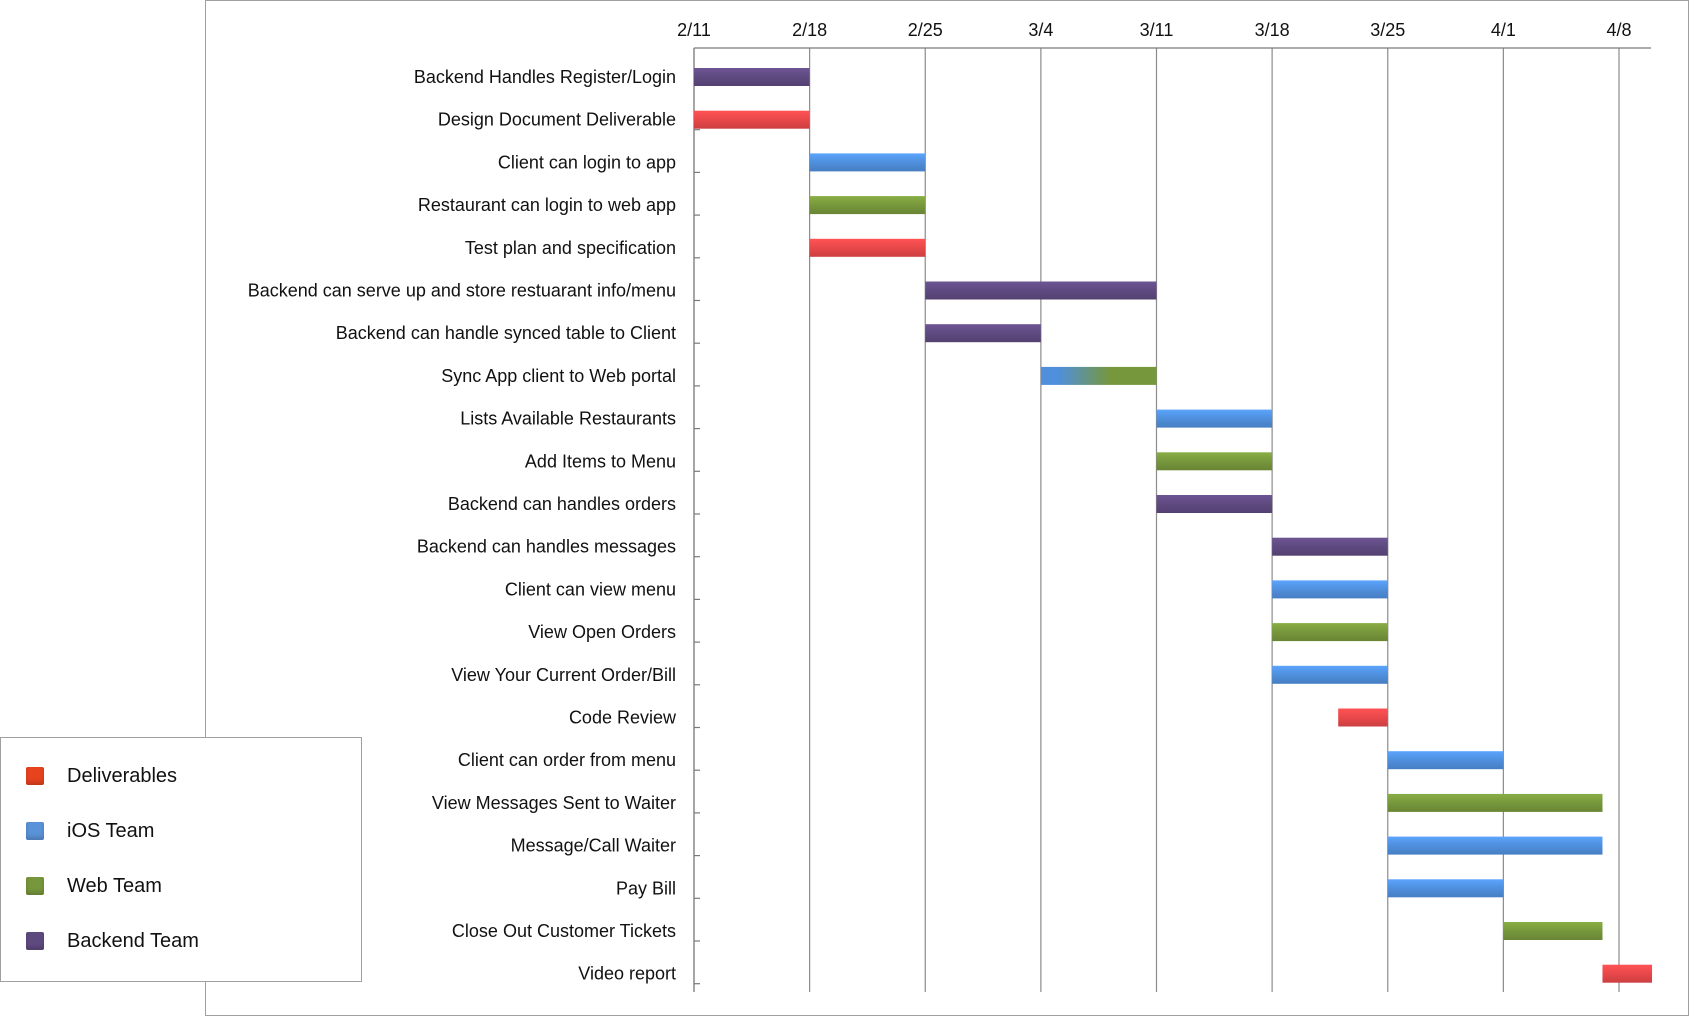 The width and height of the screenshot is (1700, 1019). I want to click on gantt-bar-message-call-waiter, so click(1495, 845).